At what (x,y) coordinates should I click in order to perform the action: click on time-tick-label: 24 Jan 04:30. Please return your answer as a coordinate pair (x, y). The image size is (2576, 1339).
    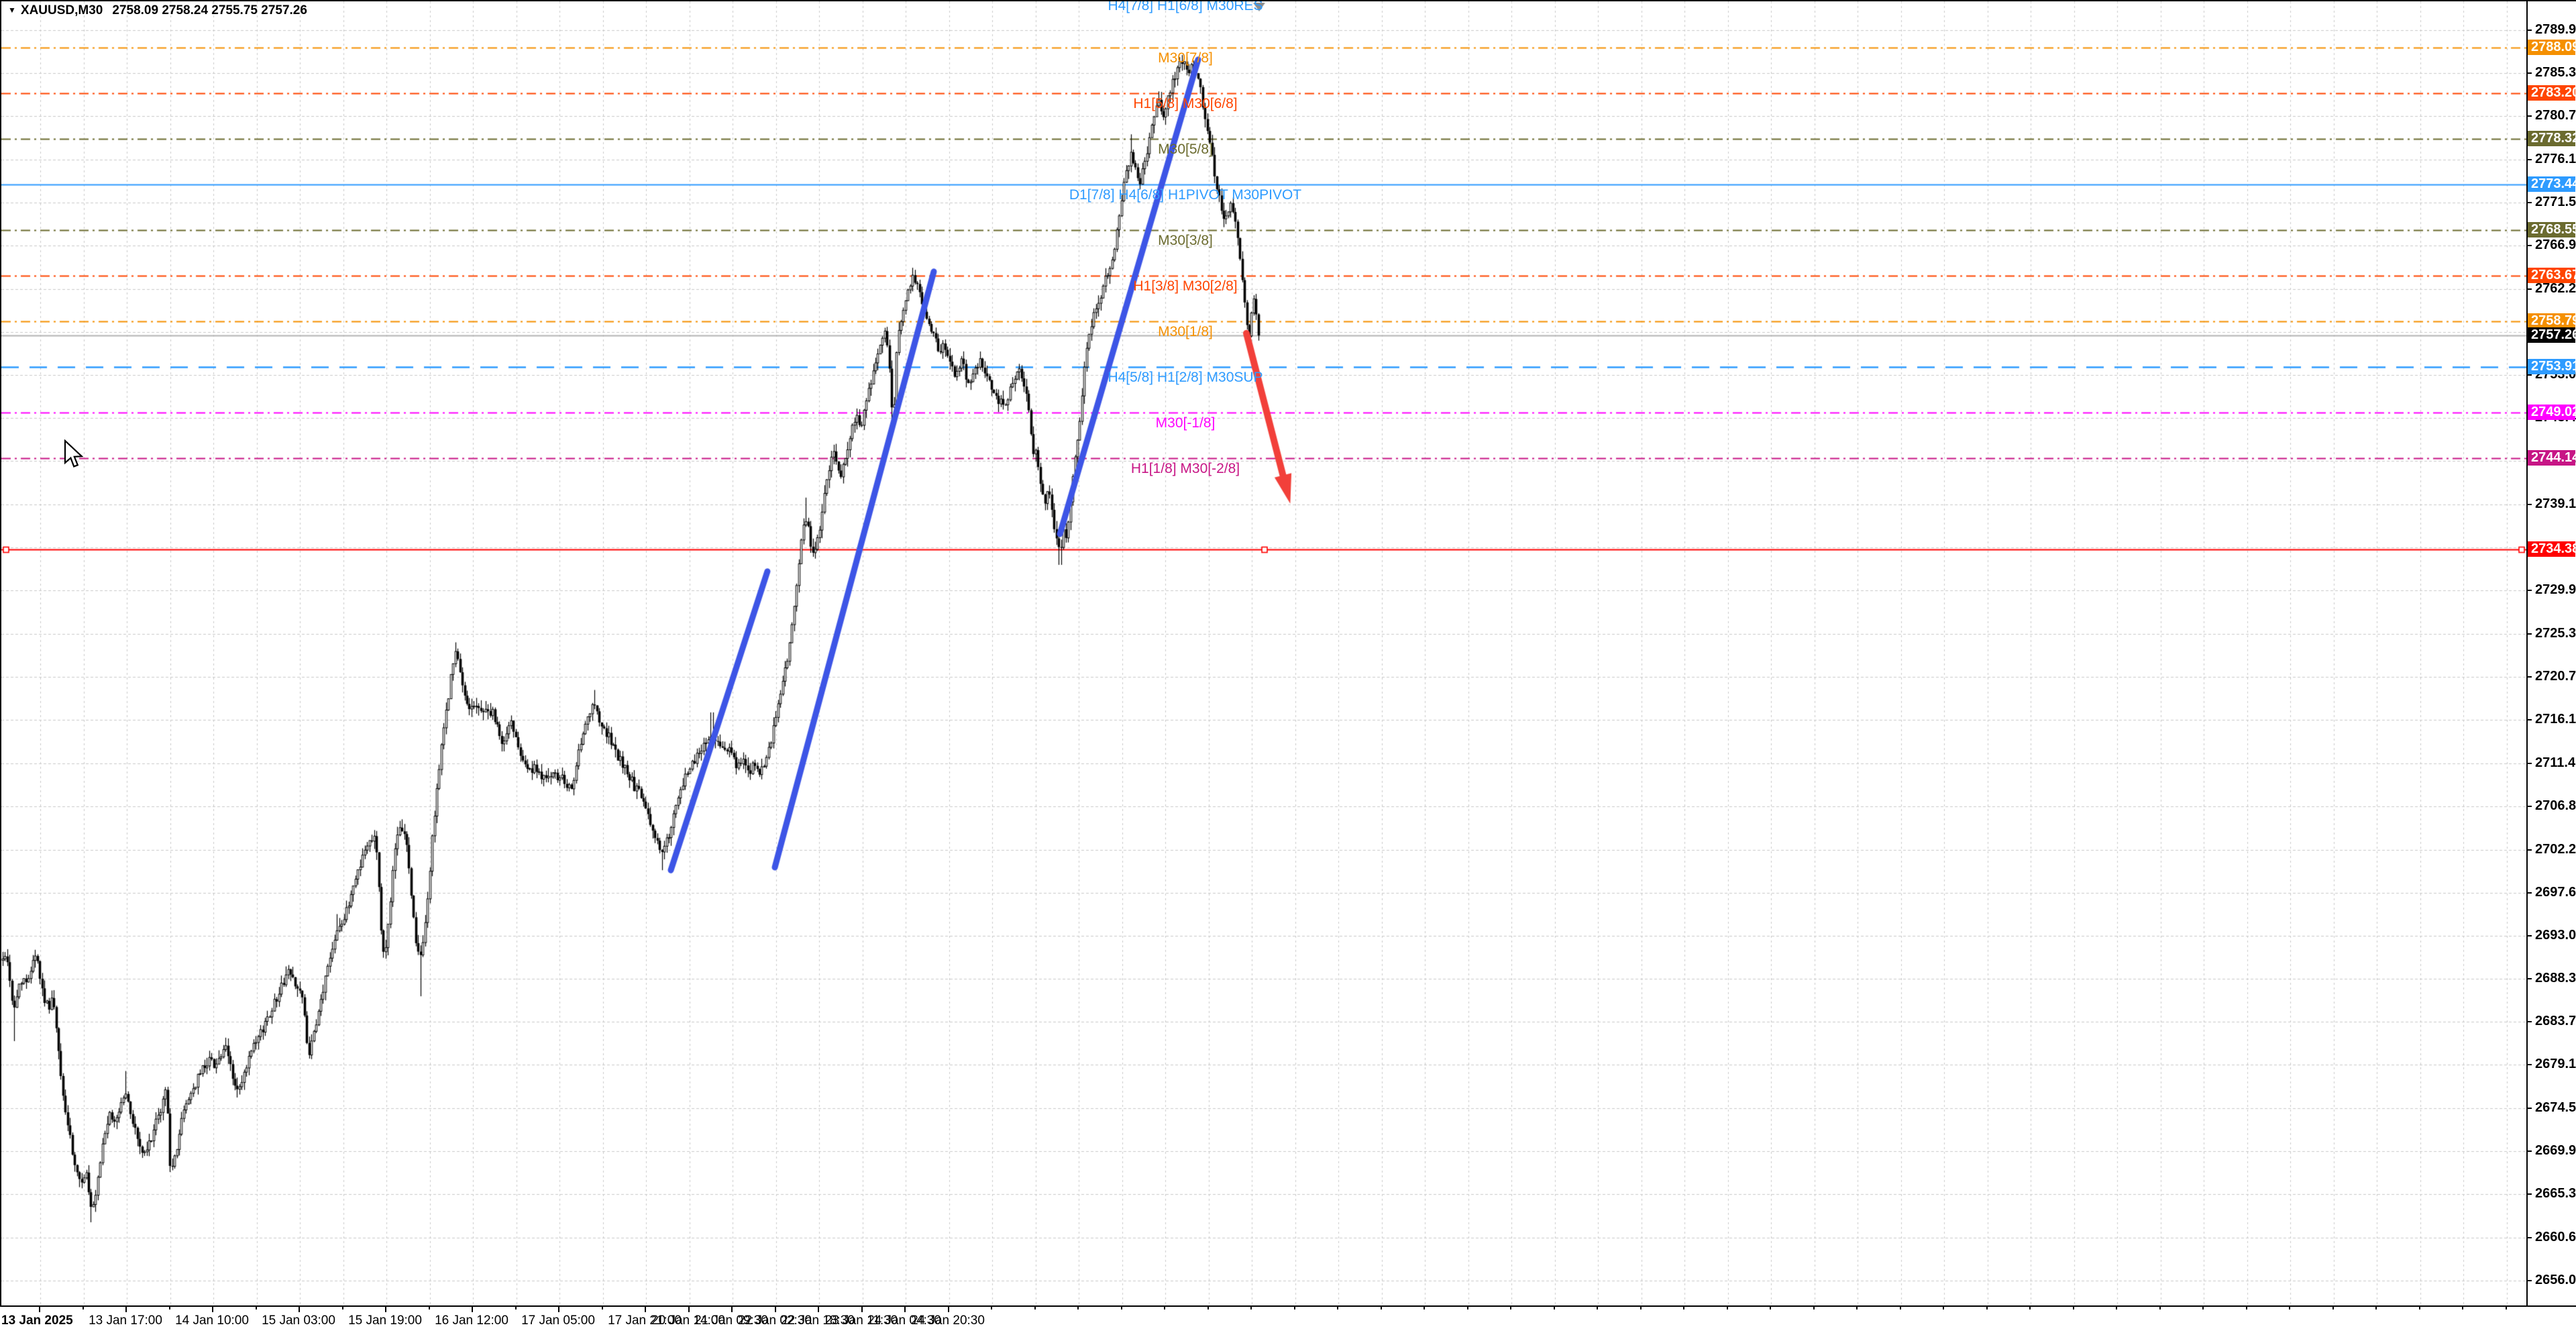
    Looking at the image, I should click on (904, 1321).